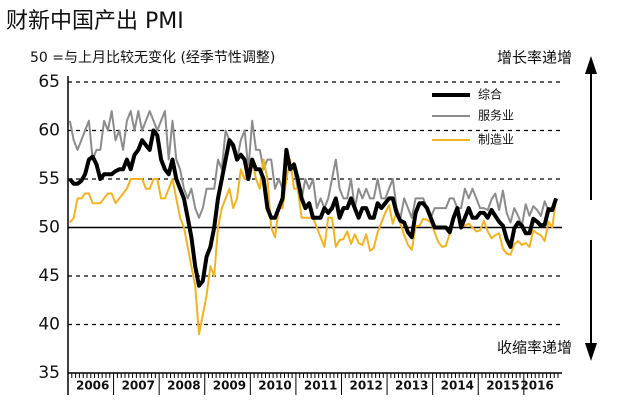 The width and height of the screenshot is (619, 419). Describe the element at coordinates (49, 325) in the screenshot. I see `y-tick-label: 40` at that location.